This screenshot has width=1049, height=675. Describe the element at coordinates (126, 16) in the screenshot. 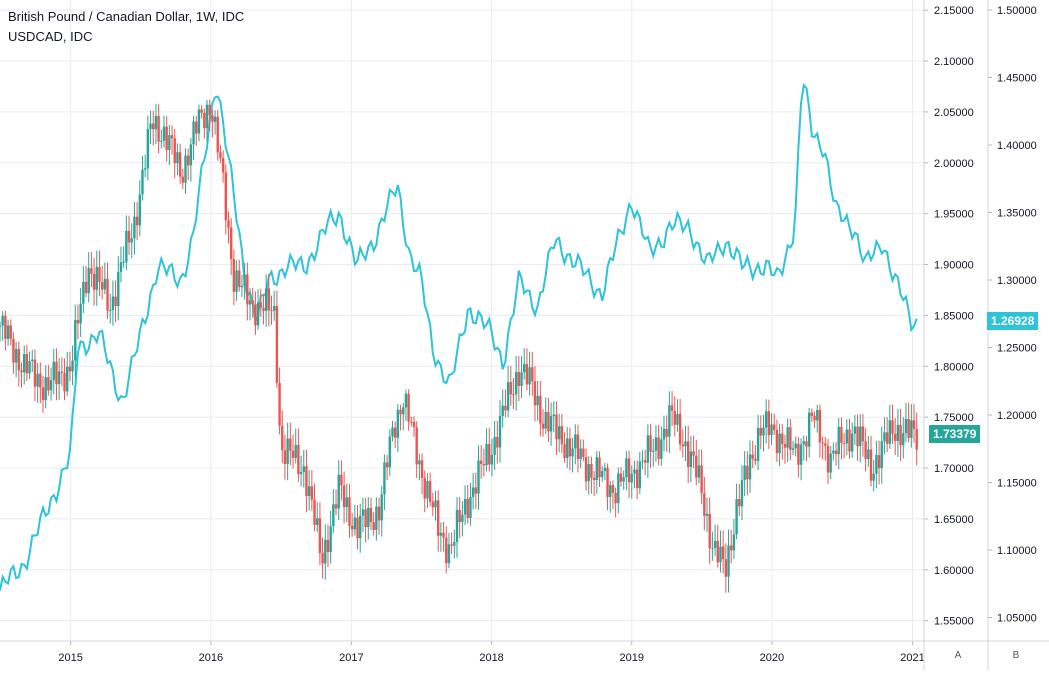

I see `legend-main: British Pound / Canadian Dollar, 1W, IDC` at that location.